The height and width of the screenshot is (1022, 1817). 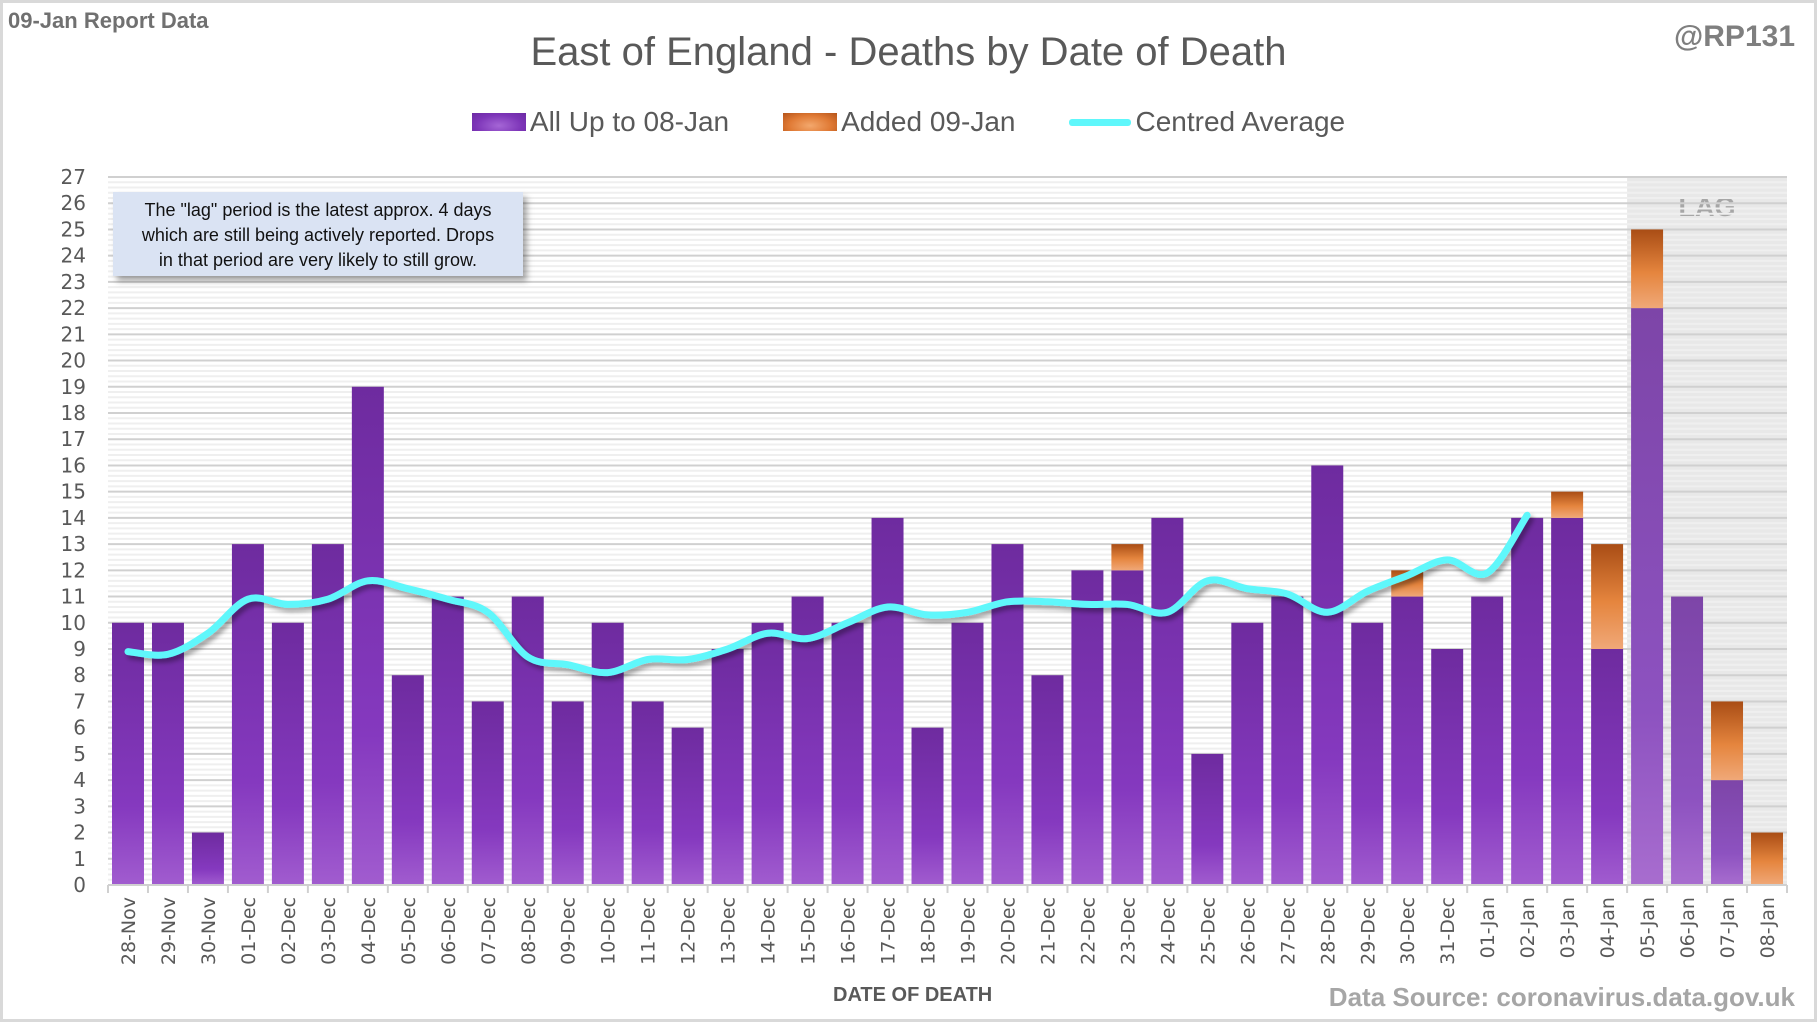 What do you see at coordinates (79, 885) in the screenshot?
I see `y-tick-label: 0` at bounding box center [79, 885].